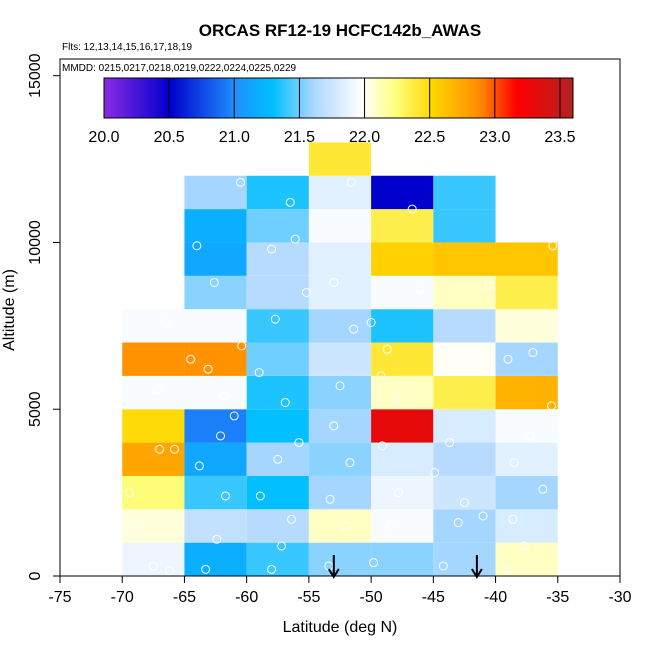  I want to click on x-tick-label: -75, so click(59, 597).